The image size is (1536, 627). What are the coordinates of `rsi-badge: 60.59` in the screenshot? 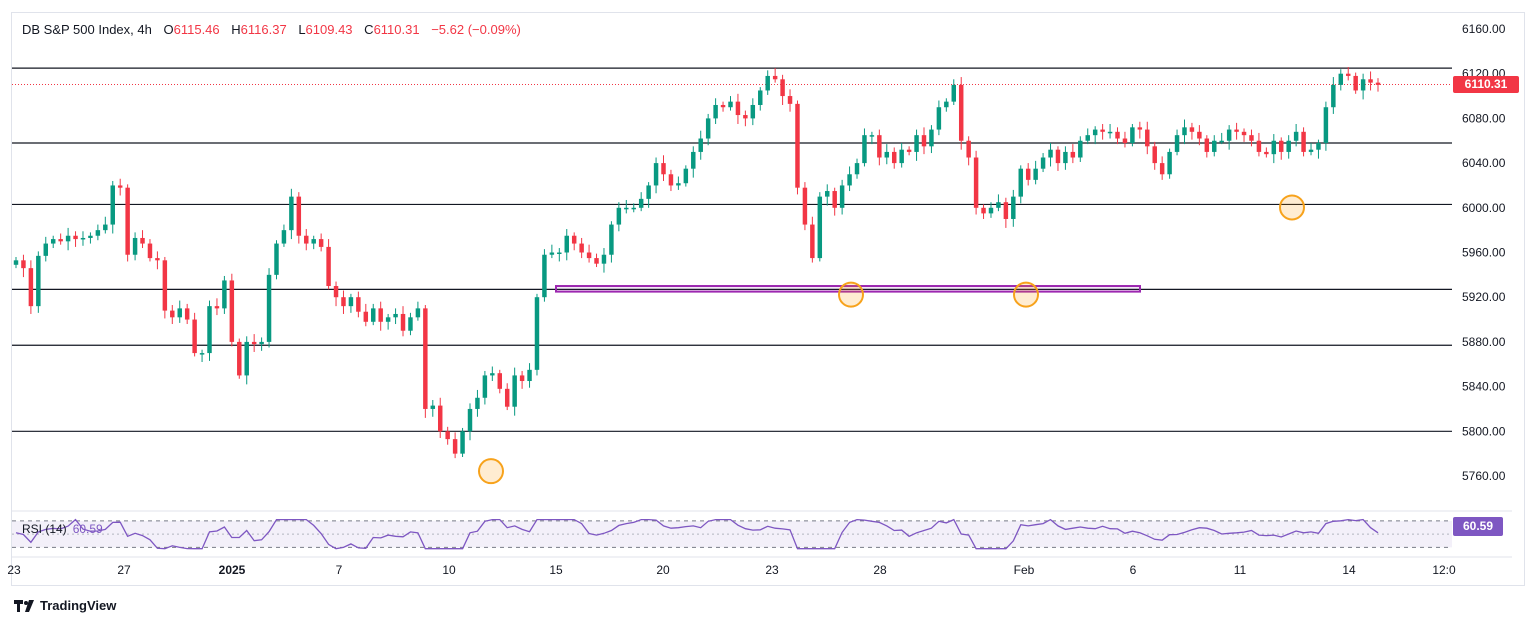 It's located at (1478, 526).